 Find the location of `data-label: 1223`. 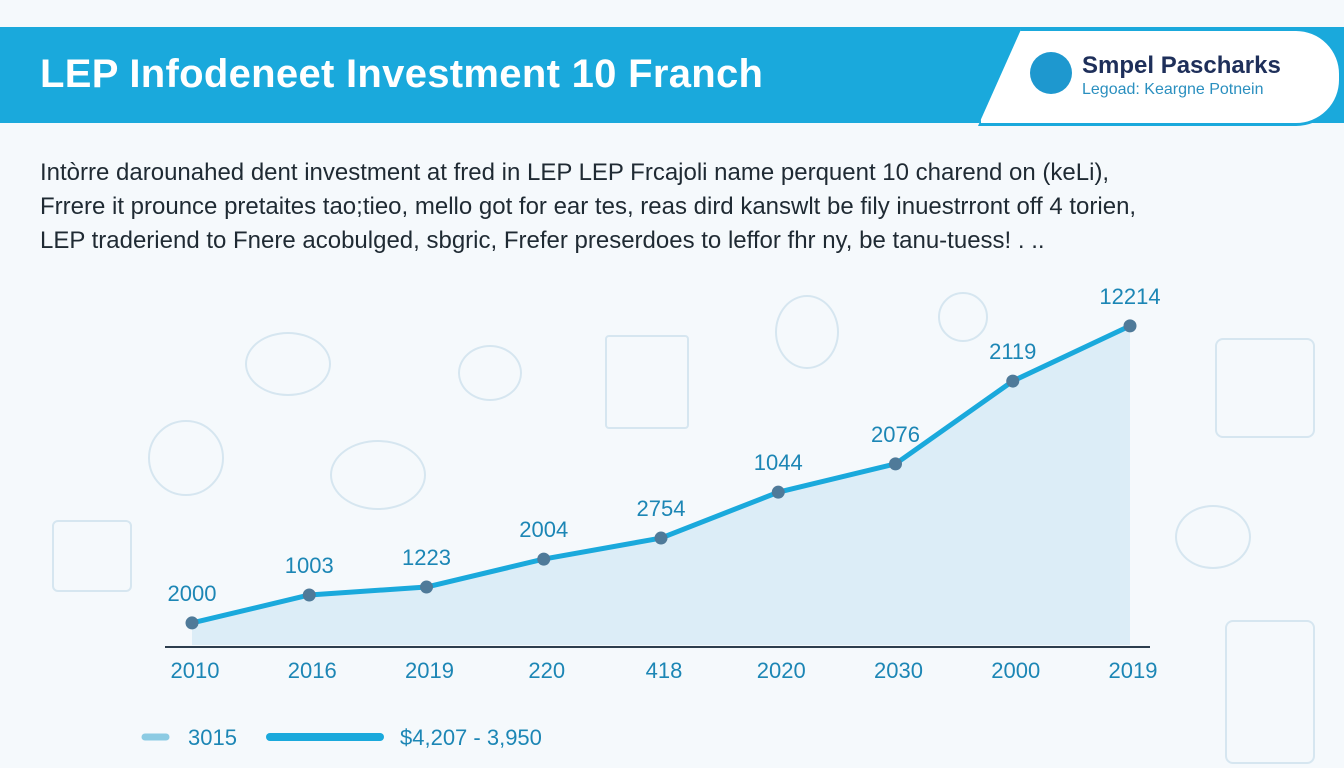

data-label: 1223 is located at coordinates (426, 557).